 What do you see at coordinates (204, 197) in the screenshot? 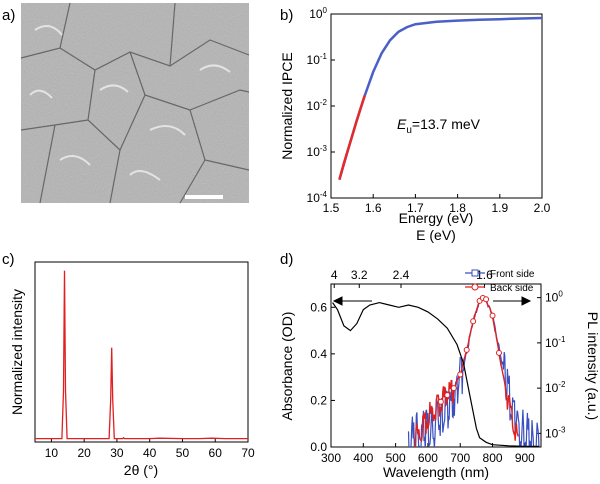
I see `scale-bar` at bounding box center [204, 197].